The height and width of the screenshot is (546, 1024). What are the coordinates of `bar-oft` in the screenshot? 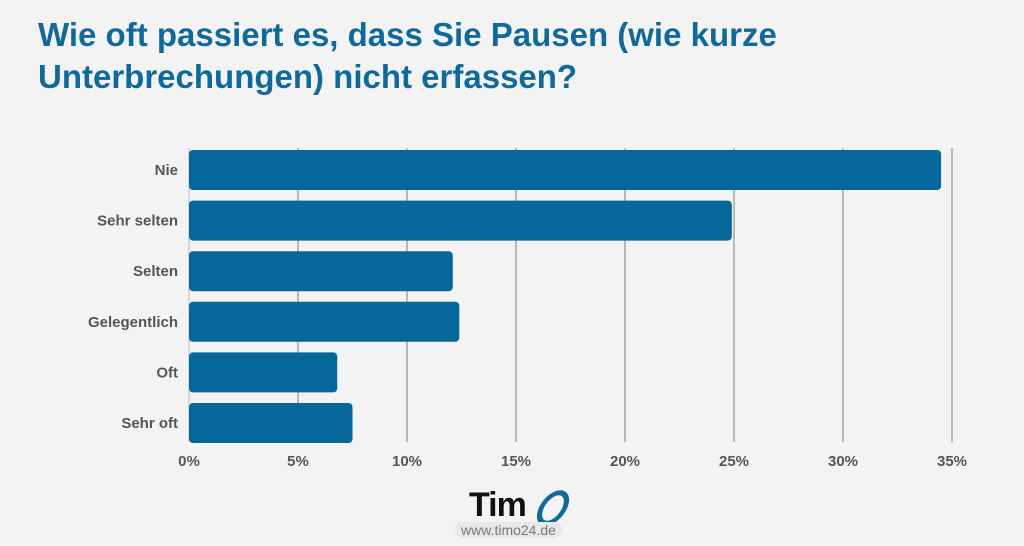 It's located at (263, 372).